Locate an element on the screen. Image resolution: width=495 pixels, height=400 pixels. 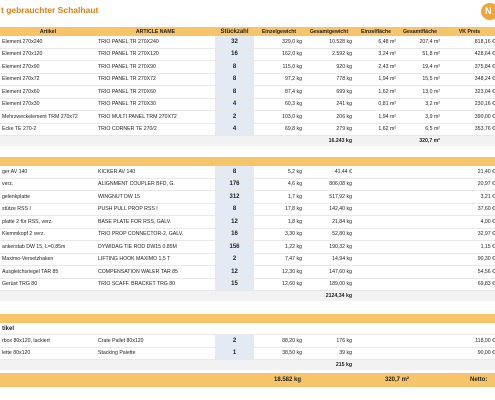
price-cell: 818,16 € is located at coordinates (468, 42).